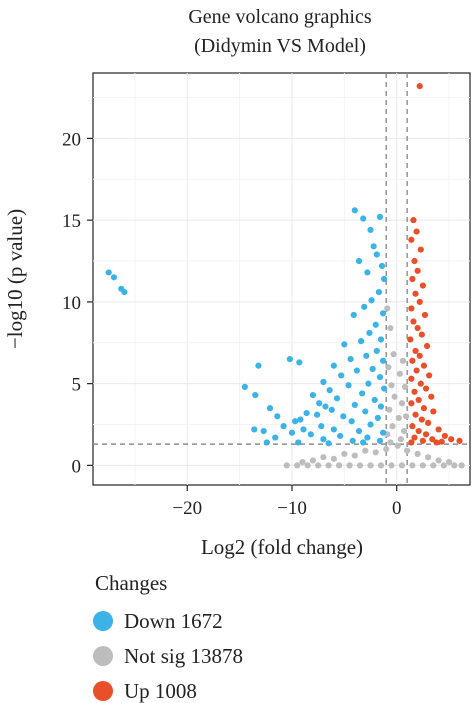  I want to click on x-tick-label: 0, so click(397, 508).